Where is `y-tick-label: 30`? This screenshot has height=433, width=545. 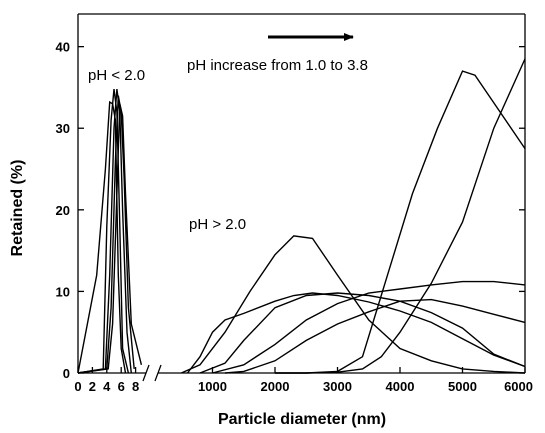
y-tick-label: 30 is located at coordinates (63, 128).